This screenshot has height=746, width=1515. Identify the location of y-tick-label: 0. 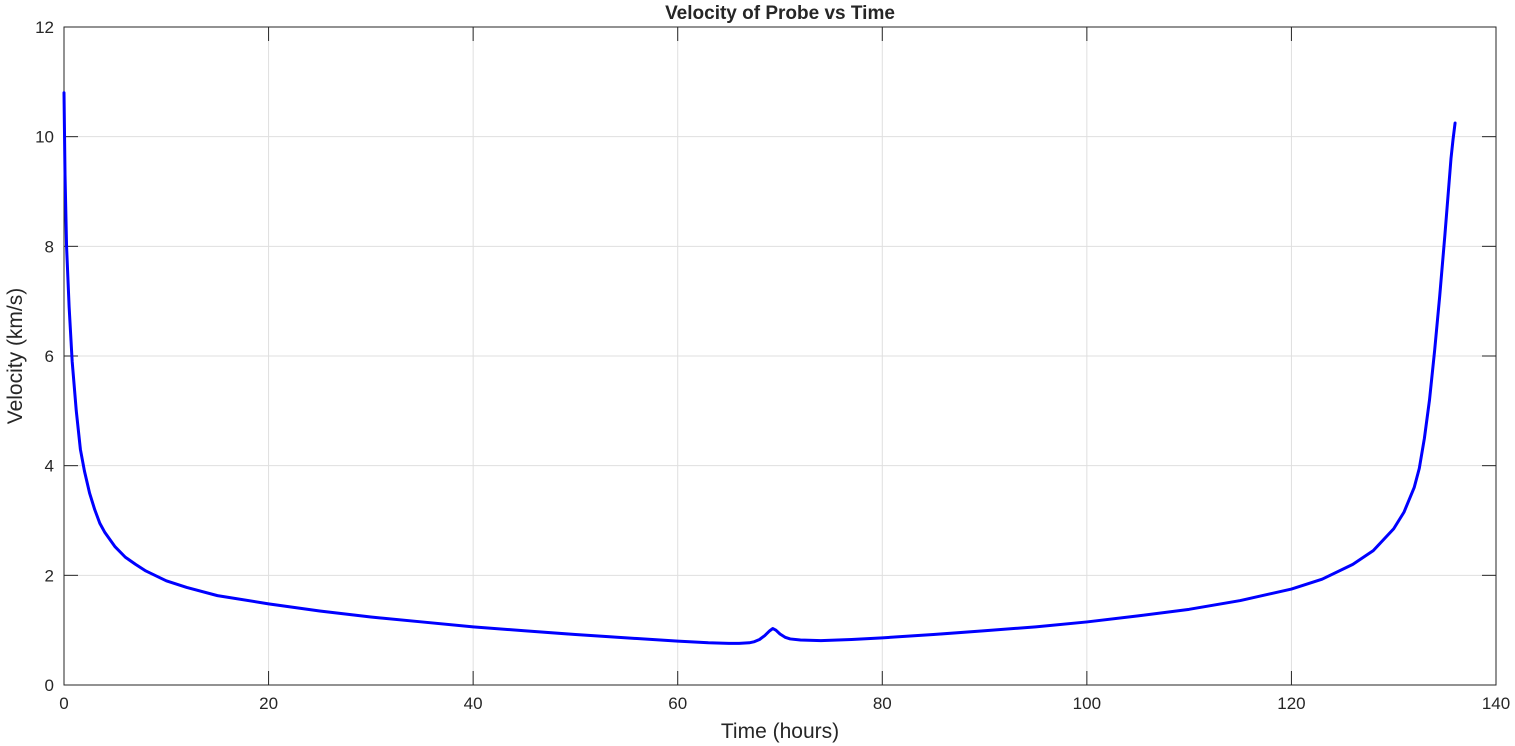
(49, 685).